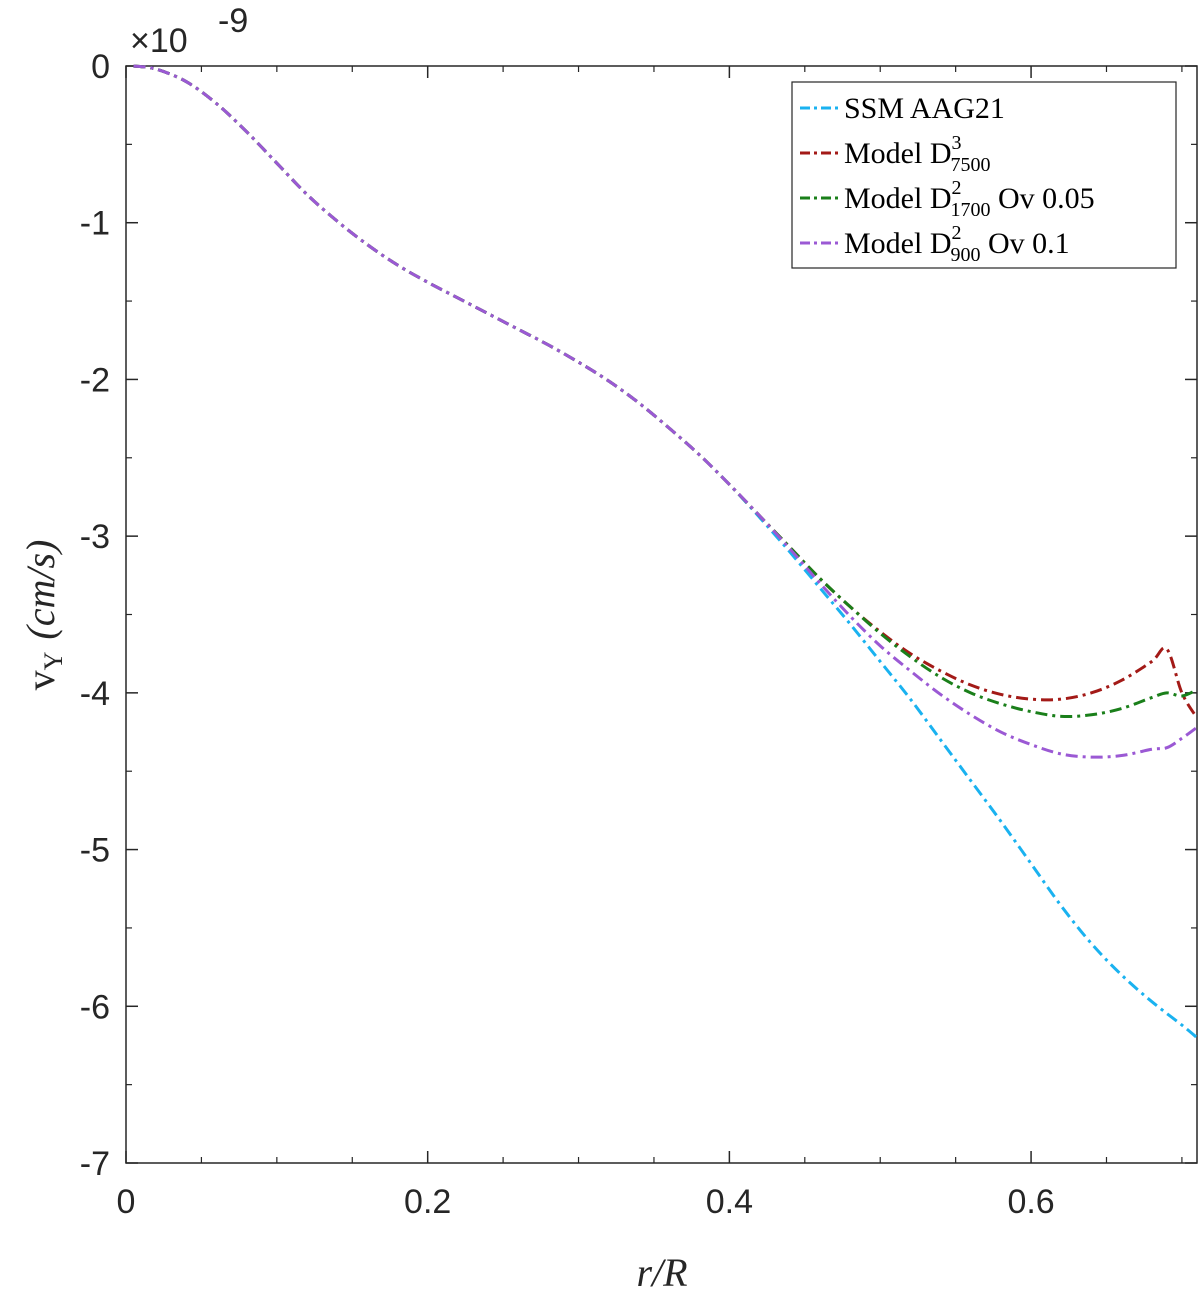 This screenshot has height=1297, width=1200. I want to click on y-tick-label: -5, so click(95, 851).